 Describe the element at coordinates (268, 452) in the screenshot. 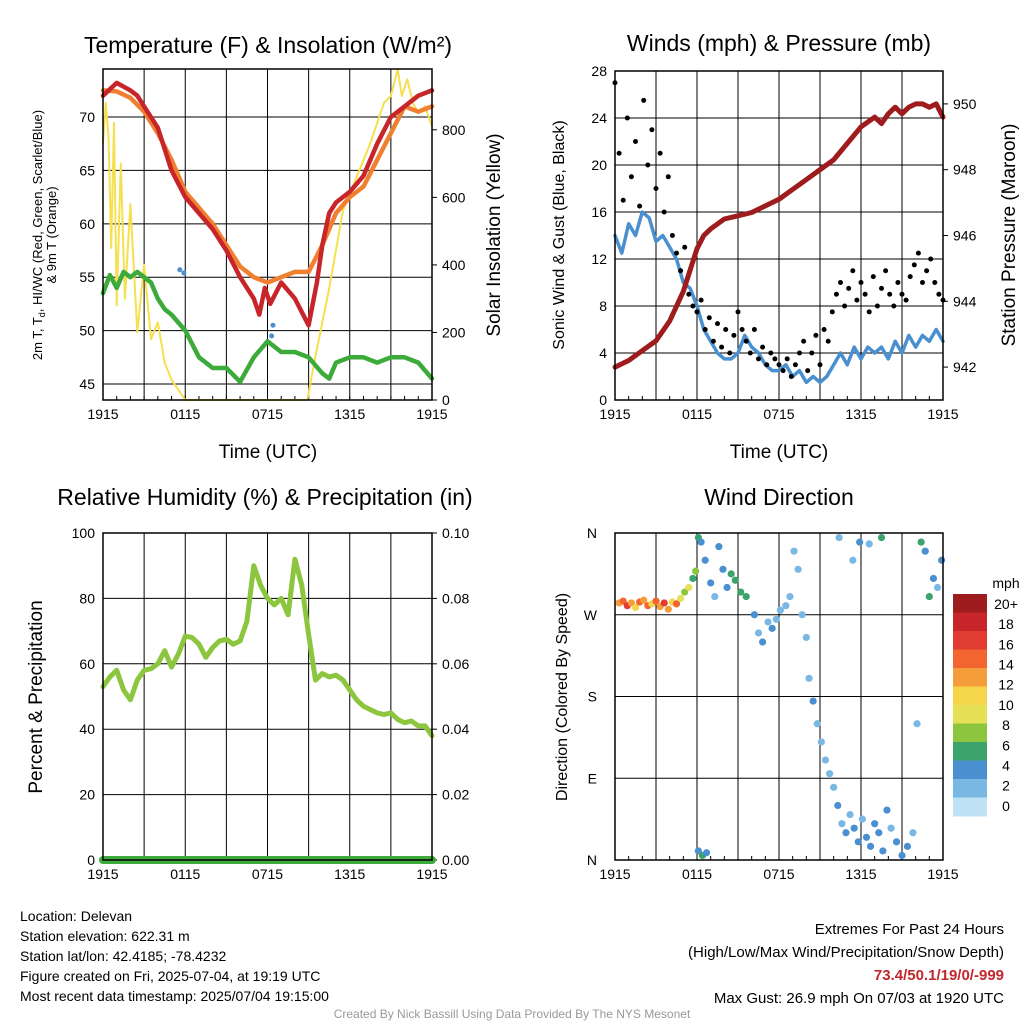

I see `x-axis-label: Time (UTC)` at that location.